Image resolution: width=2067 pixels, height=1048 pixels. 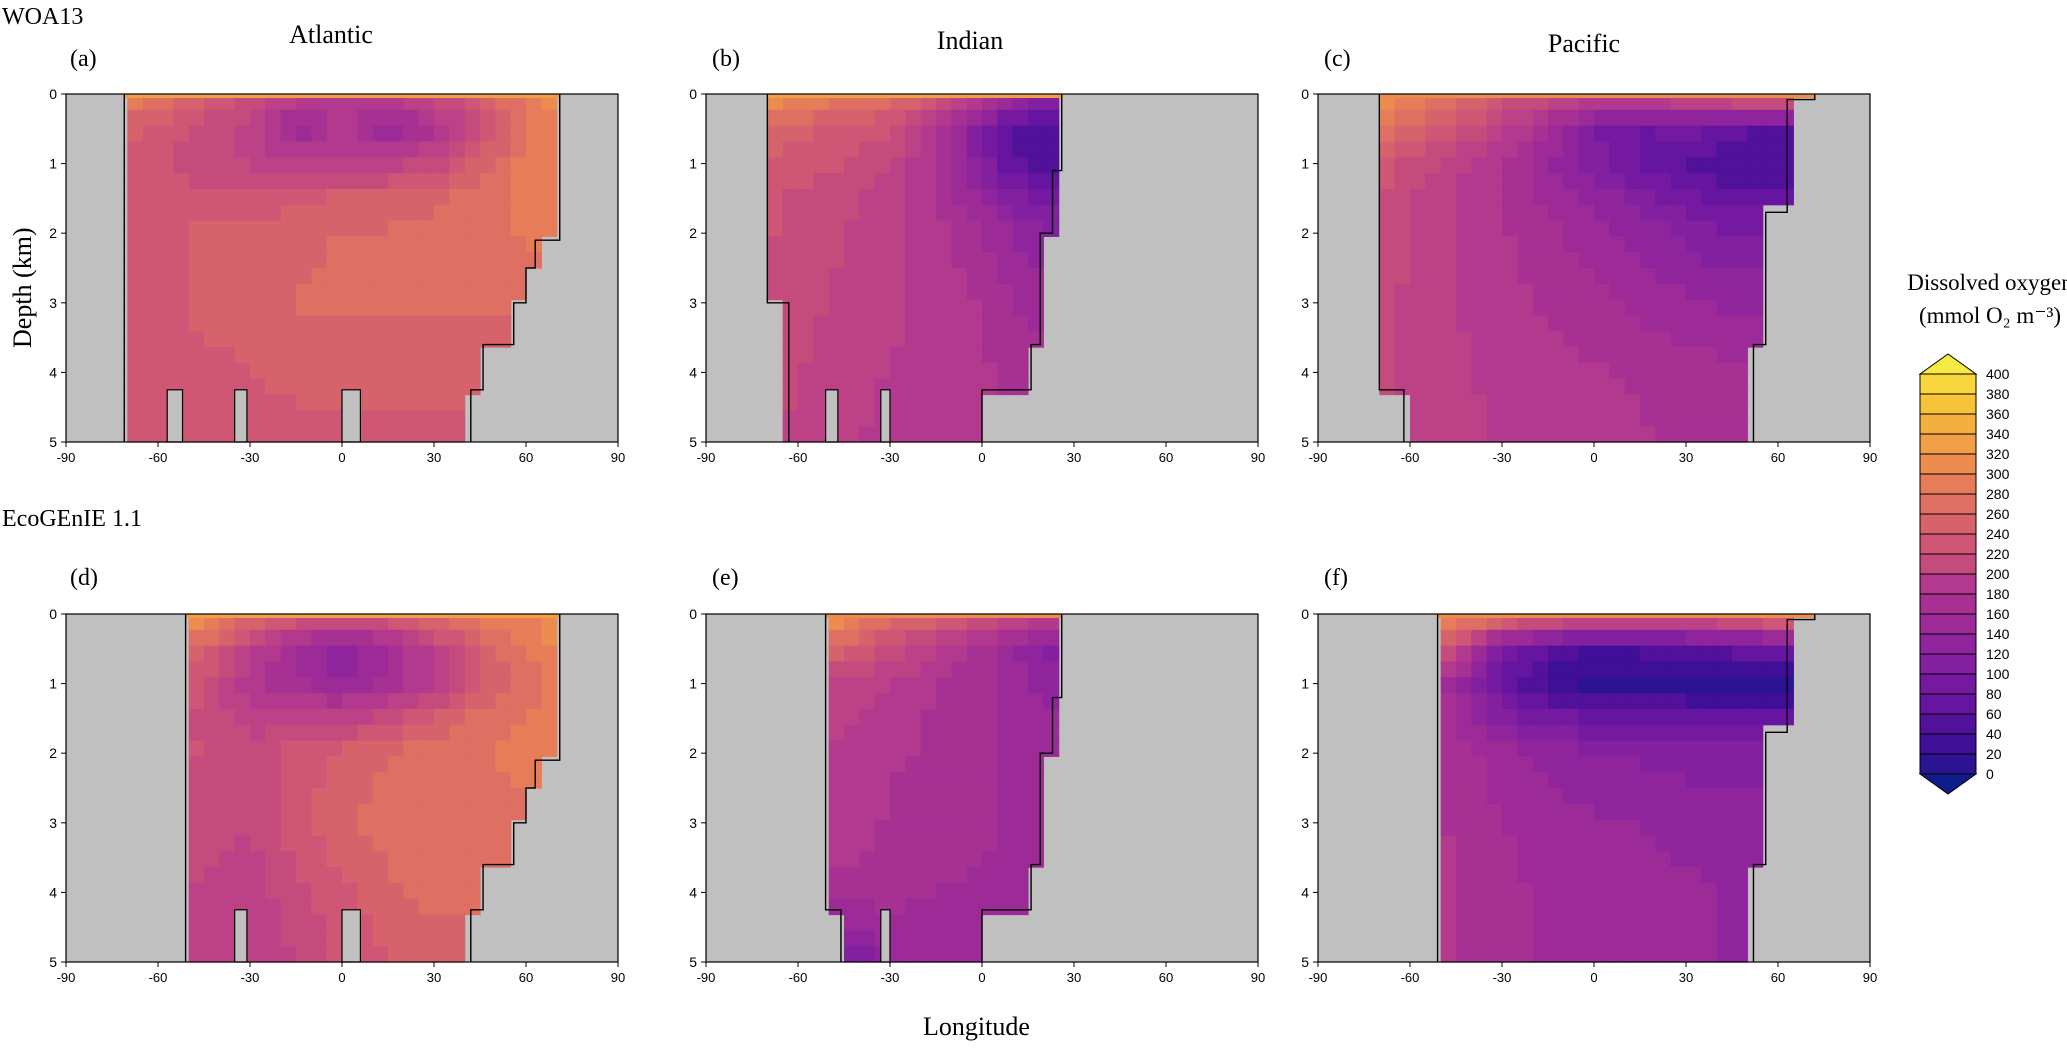 What do you see at coordinates (53, 233) in the screenshot?
I see `y-tick-label: 2` at bounding box center [53, 233].